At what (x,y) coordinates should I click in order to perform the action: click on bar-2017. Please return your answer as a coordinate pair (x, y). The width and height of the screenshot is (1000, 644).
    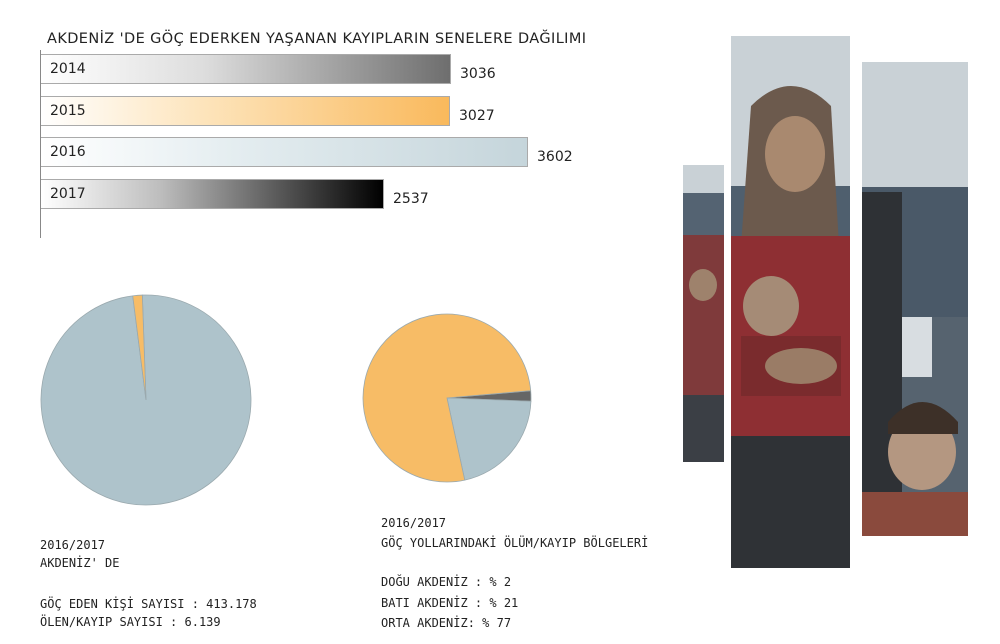
    Looking at the image, I should click on (212, 194).